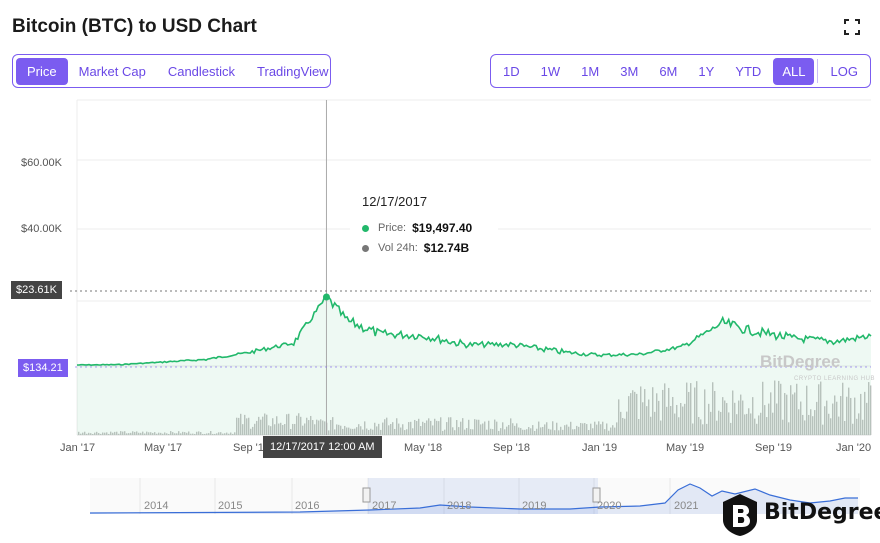 This screenshot has width=880, height=543. What do you see at coordinates (740, 515) in the screenshot?
I see `bitdegree-logo-icon` at bounding box center [740, 515].